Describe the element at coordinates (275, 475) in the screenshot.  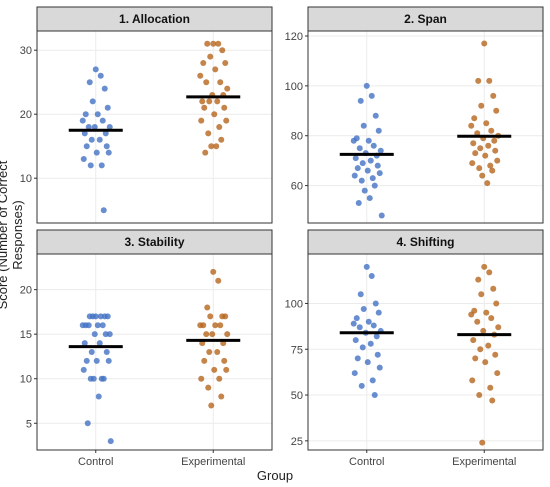
I see `x-axis-label: Group` at that location.